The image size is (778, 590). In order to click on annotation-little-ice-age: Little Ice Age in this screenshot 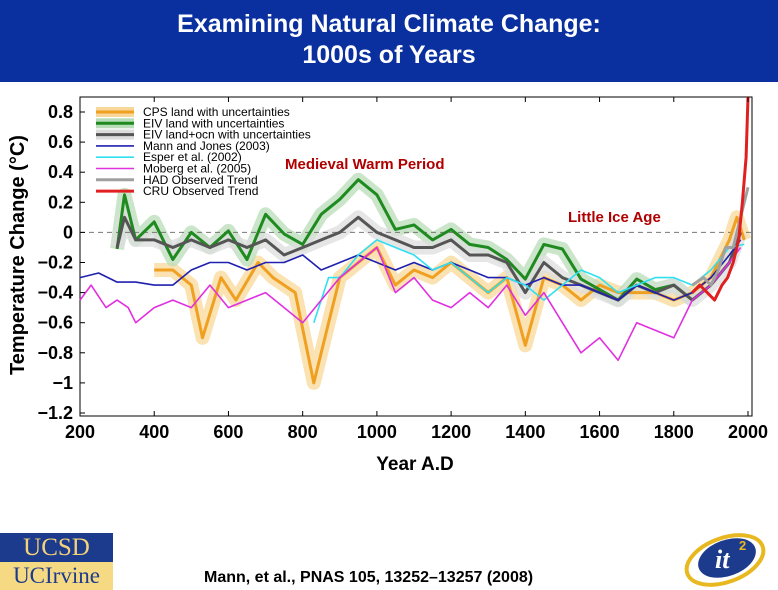, I will do `click(614, 217)`.